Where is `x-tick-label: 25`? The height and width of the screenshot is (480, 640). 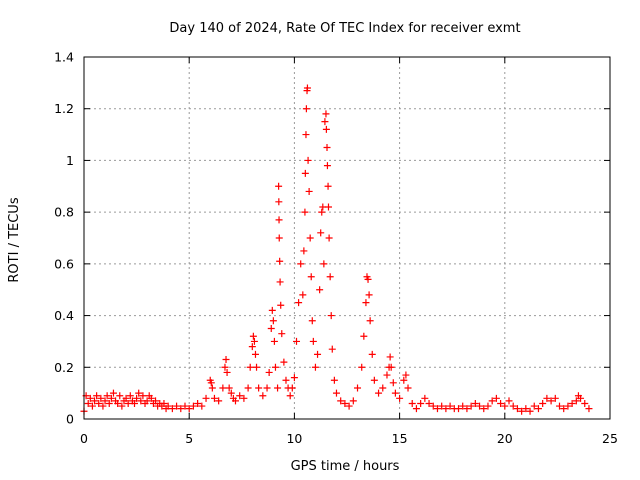 x-tick-label: 25 is located at coordinates (610, 438).